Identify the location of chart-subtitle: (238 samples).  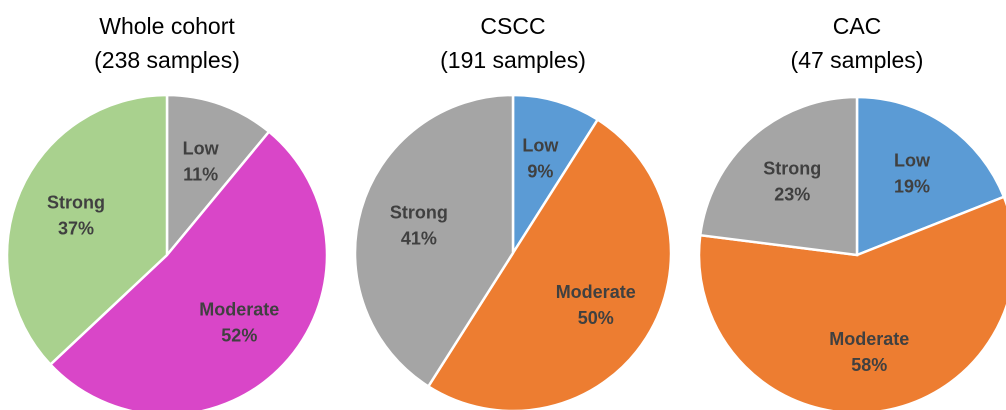
(167, 60).